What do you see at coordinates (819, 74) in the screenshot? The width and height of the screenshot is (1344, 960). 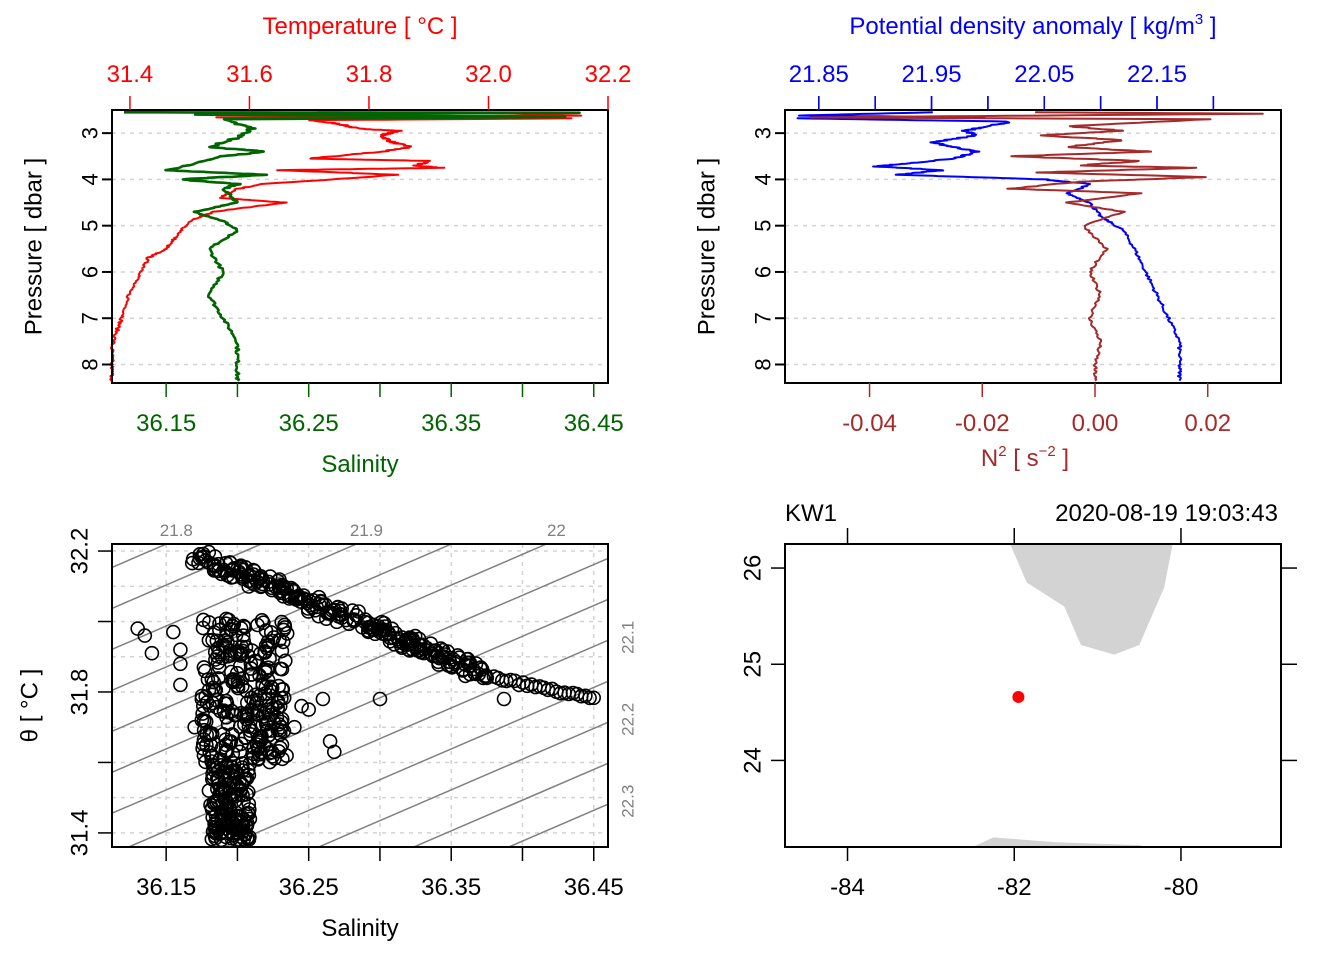 I see `top-axis-tick-label: 21.85` at bounding box center [819, 74].